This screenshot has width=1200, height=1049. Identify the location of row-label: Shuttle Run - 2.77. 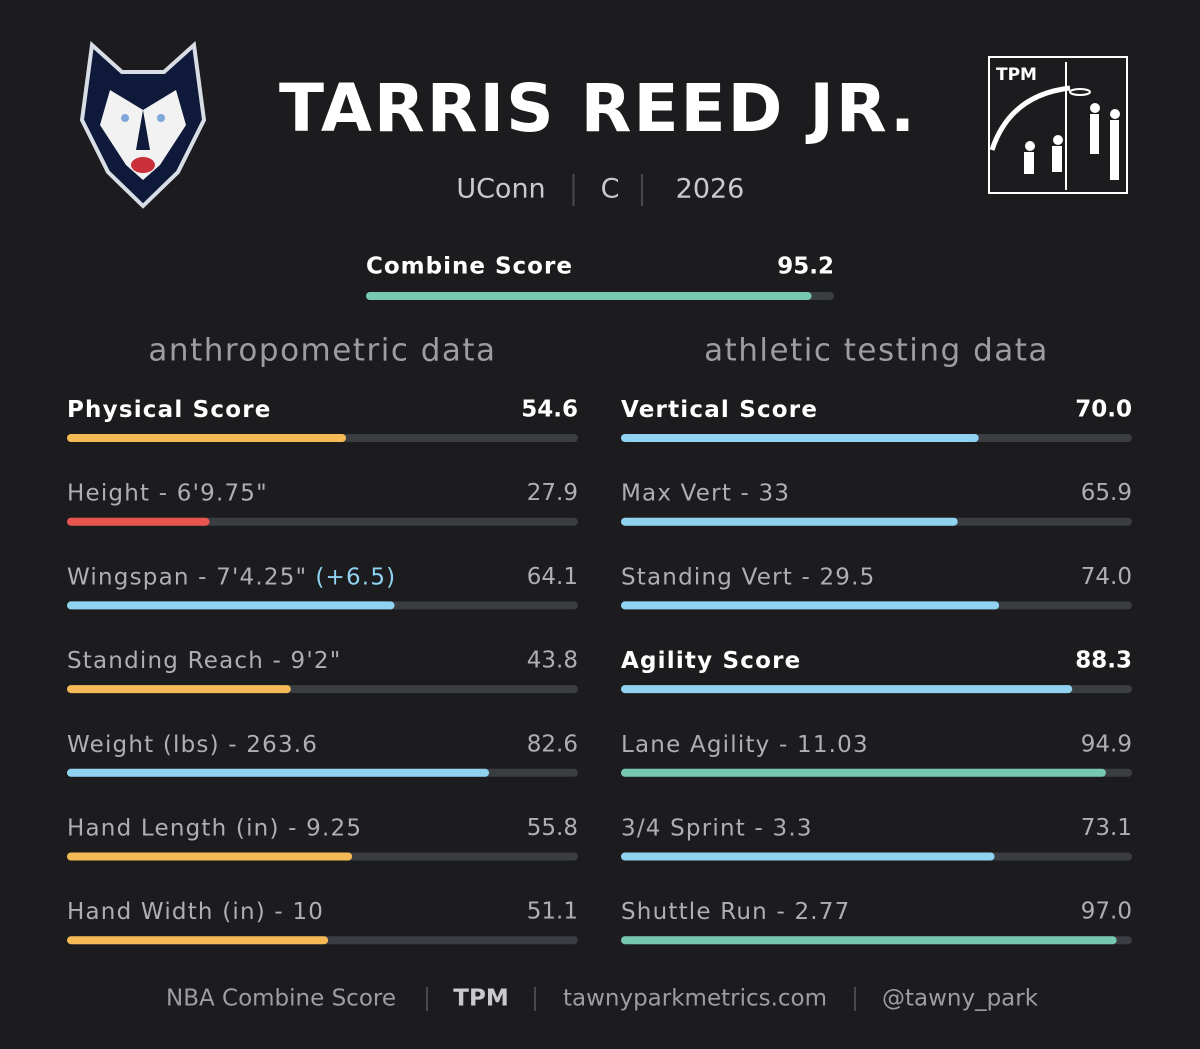
(735, 912).